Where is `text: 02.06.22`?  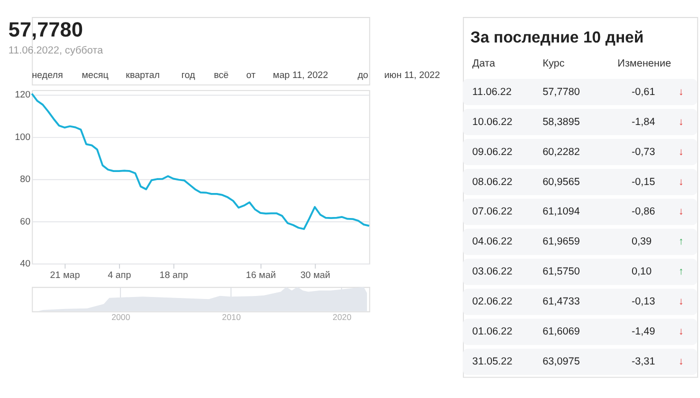 text: 02.06.22 is located at coordinates (492, 302).